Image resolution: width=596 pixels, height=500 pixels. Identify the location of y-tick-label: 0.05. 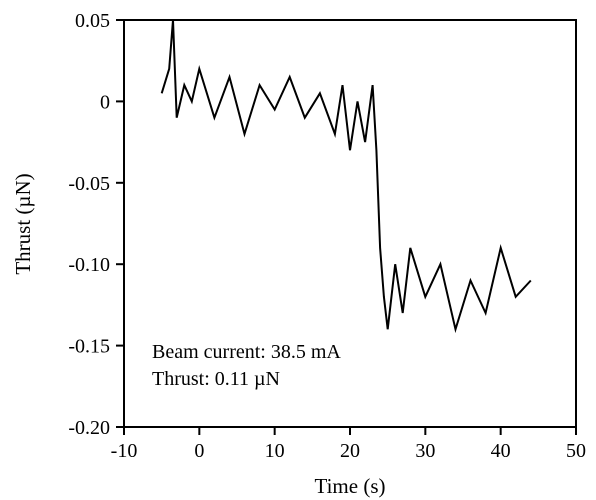
(92, 21).